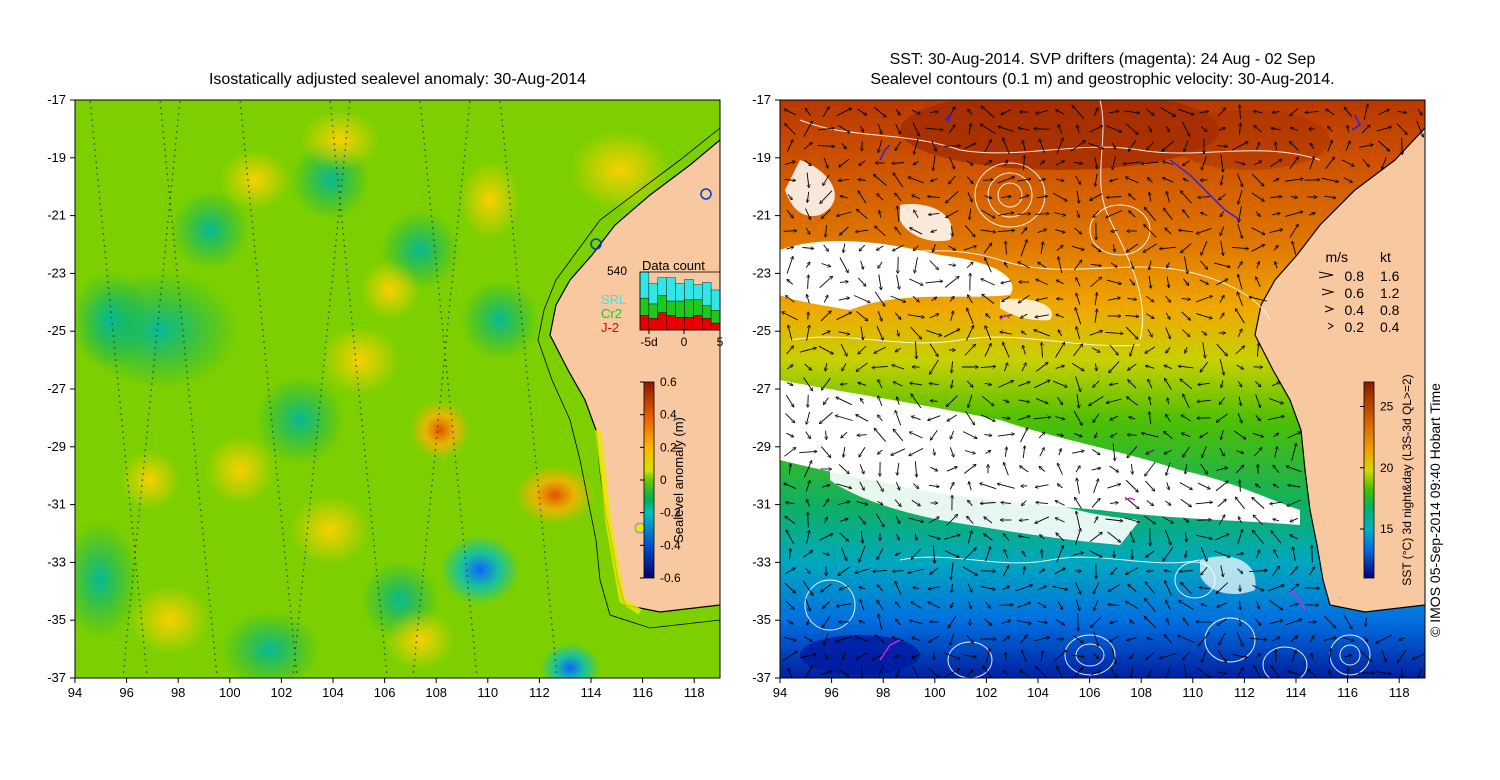  I want to click on data-count-bar-srl, so click(662, 286).